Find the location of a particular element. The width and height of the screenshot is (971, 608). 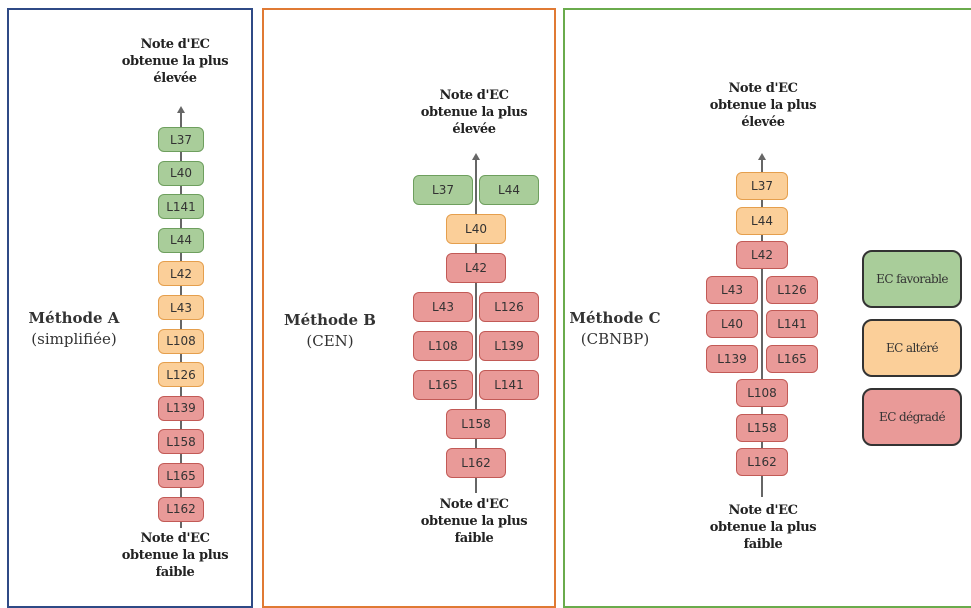

top-label-a: Note d'EC obtenue la plus élevée is located at coordinates (175, 61).